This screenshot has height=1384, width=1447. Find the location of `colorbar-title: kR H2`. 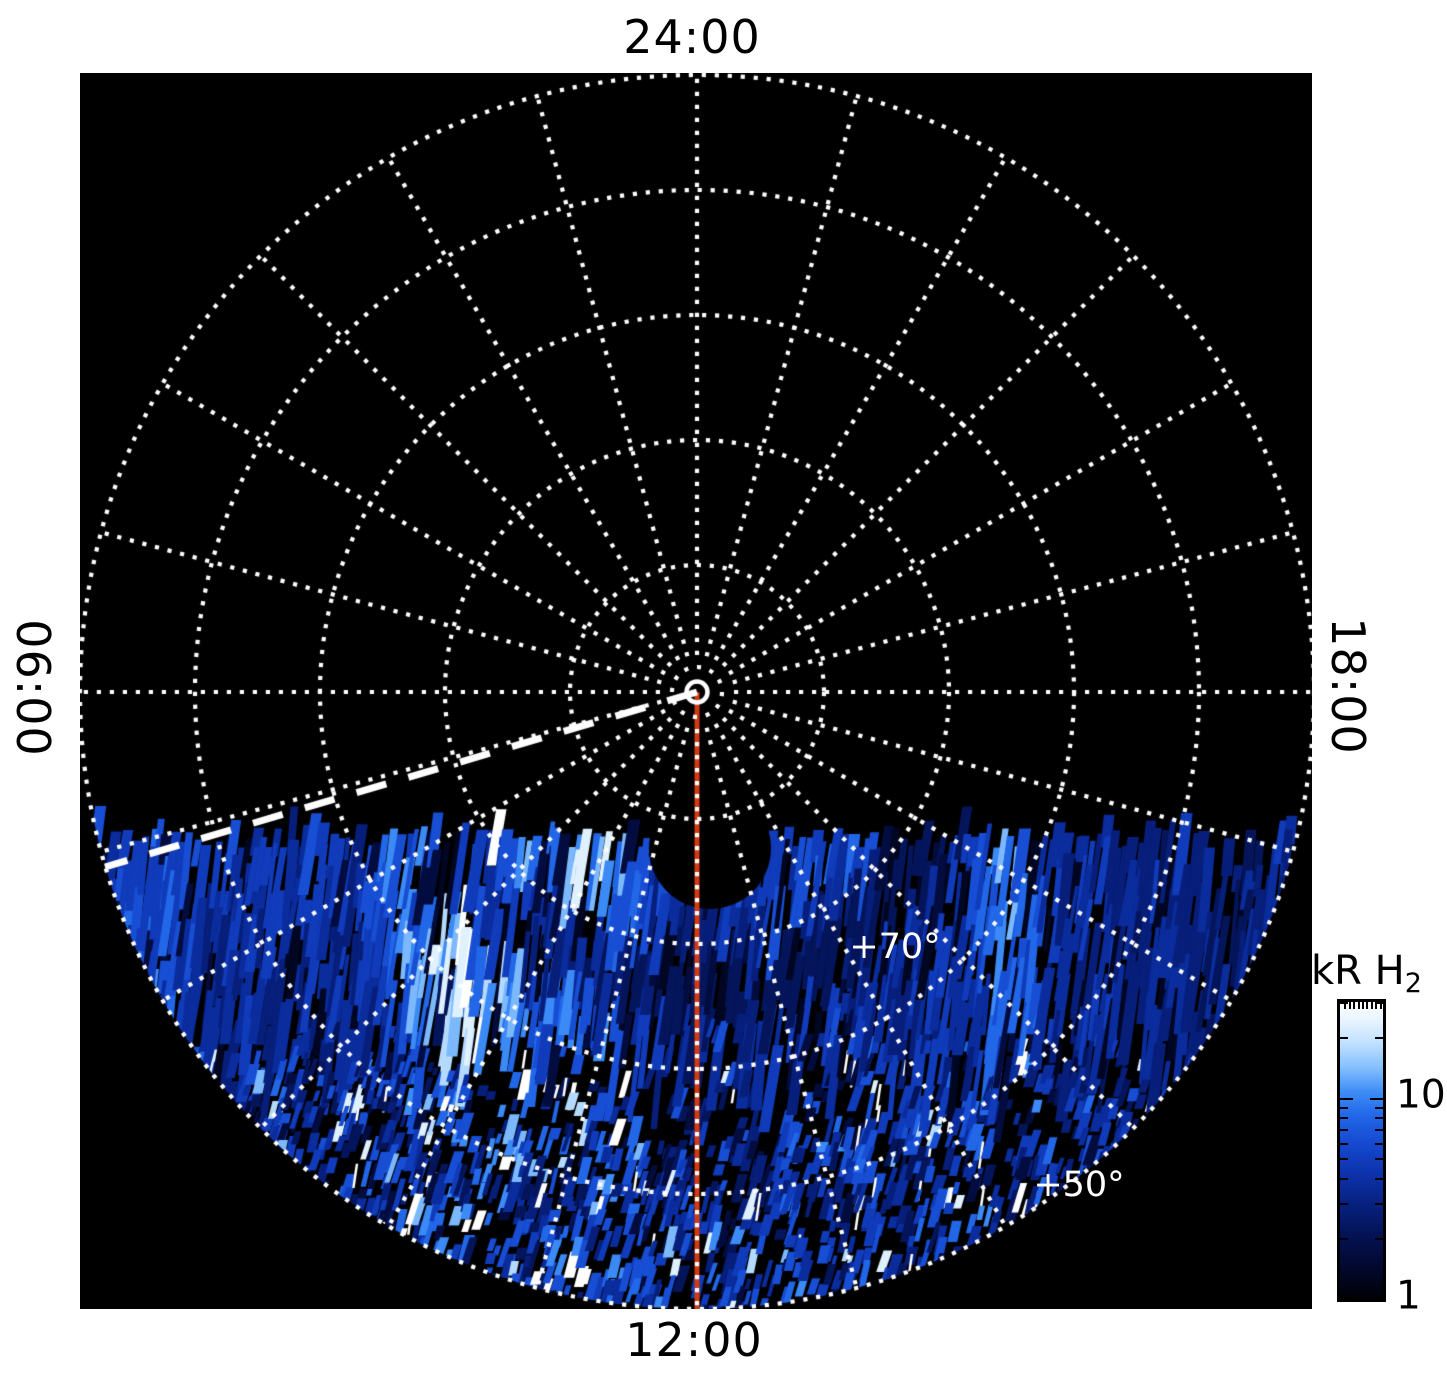

colorbar-title: kR H2 is located at coordinates (1366, 973).